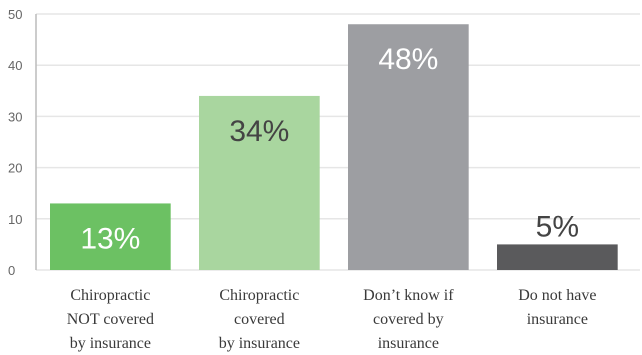  I want to click on y-tick-label: 50, so click(15, 14).